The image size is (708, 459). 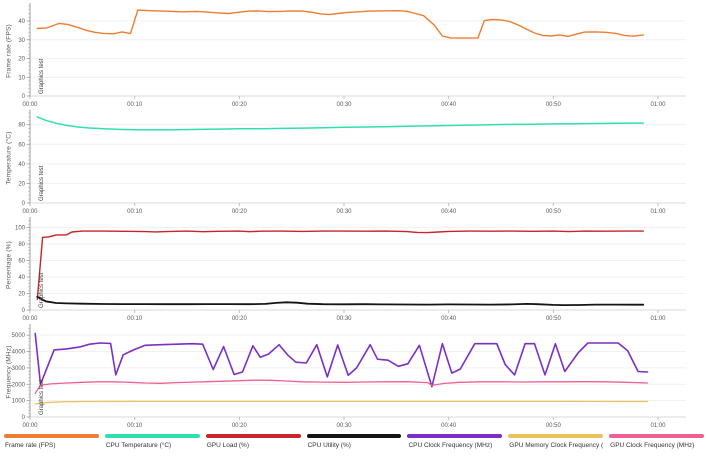 I want to click on y-axis-title-frequency: Frequency (MHz), so click(x=9, y=372).